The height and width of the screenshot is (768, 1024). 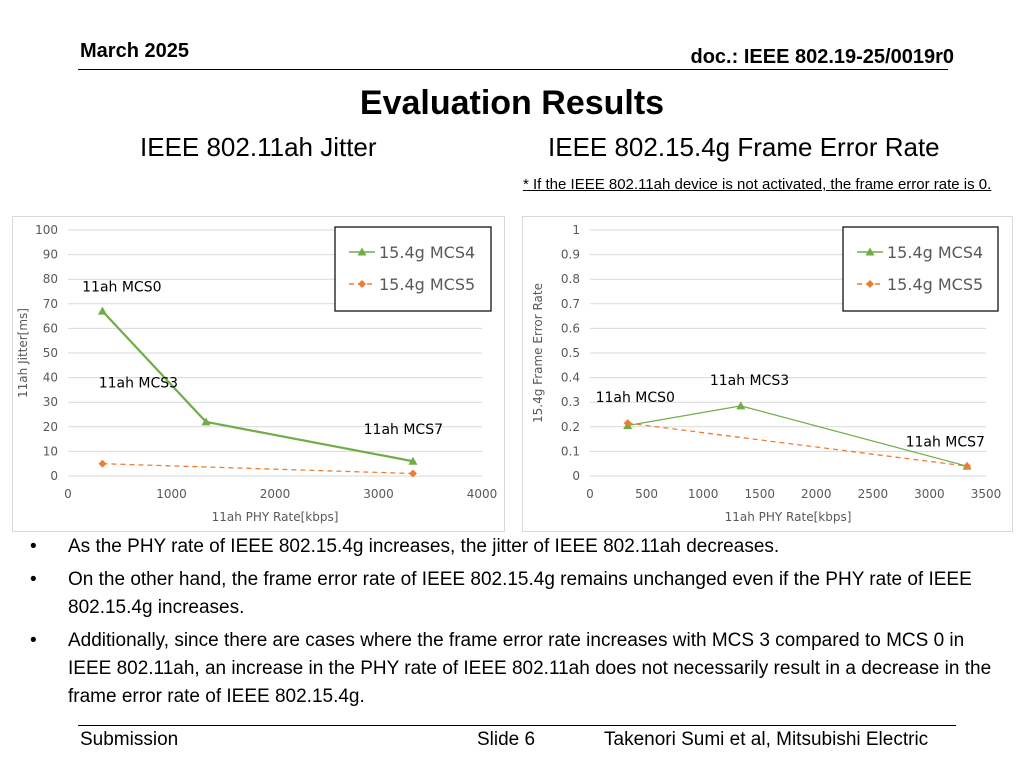 What do you see at coordinates (570, 402) in the screenshot?
I see `y-tick-label: 0.3` at bounding box center [570, 402].